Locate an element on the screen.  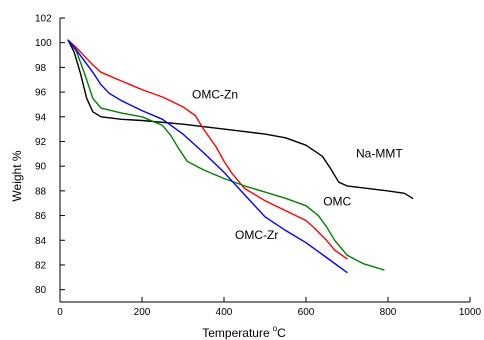
y-tick-label: 90 is located at coordinates (41, 167).